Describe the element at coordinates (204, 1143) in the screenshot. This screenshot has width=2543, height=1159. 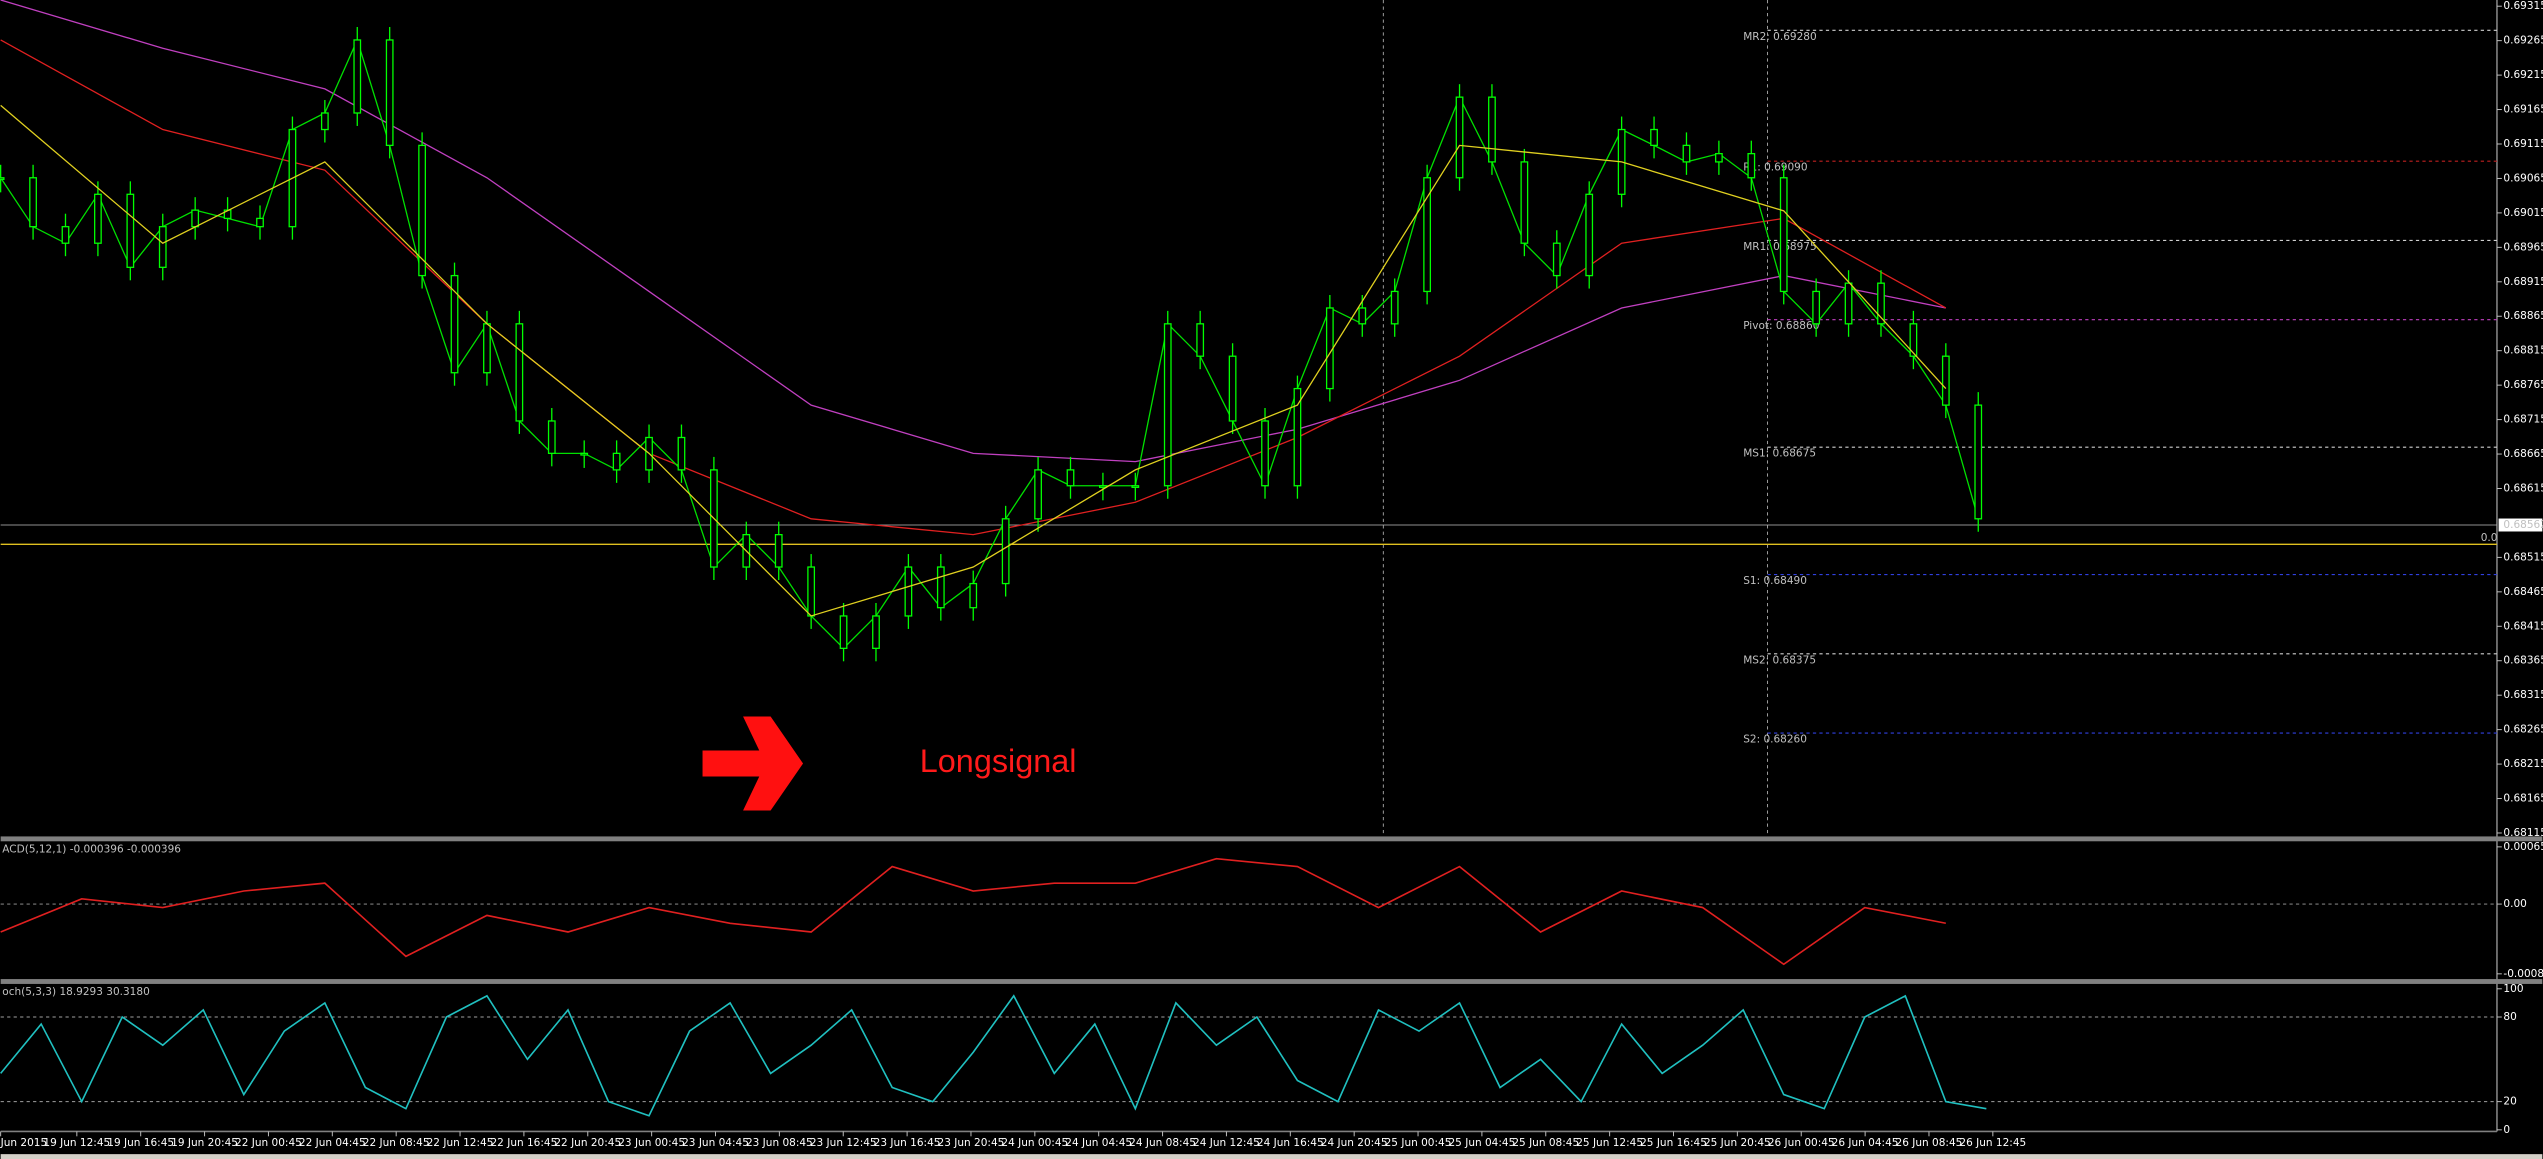
I see `time-label: 19 Jun 20:45` at that location.